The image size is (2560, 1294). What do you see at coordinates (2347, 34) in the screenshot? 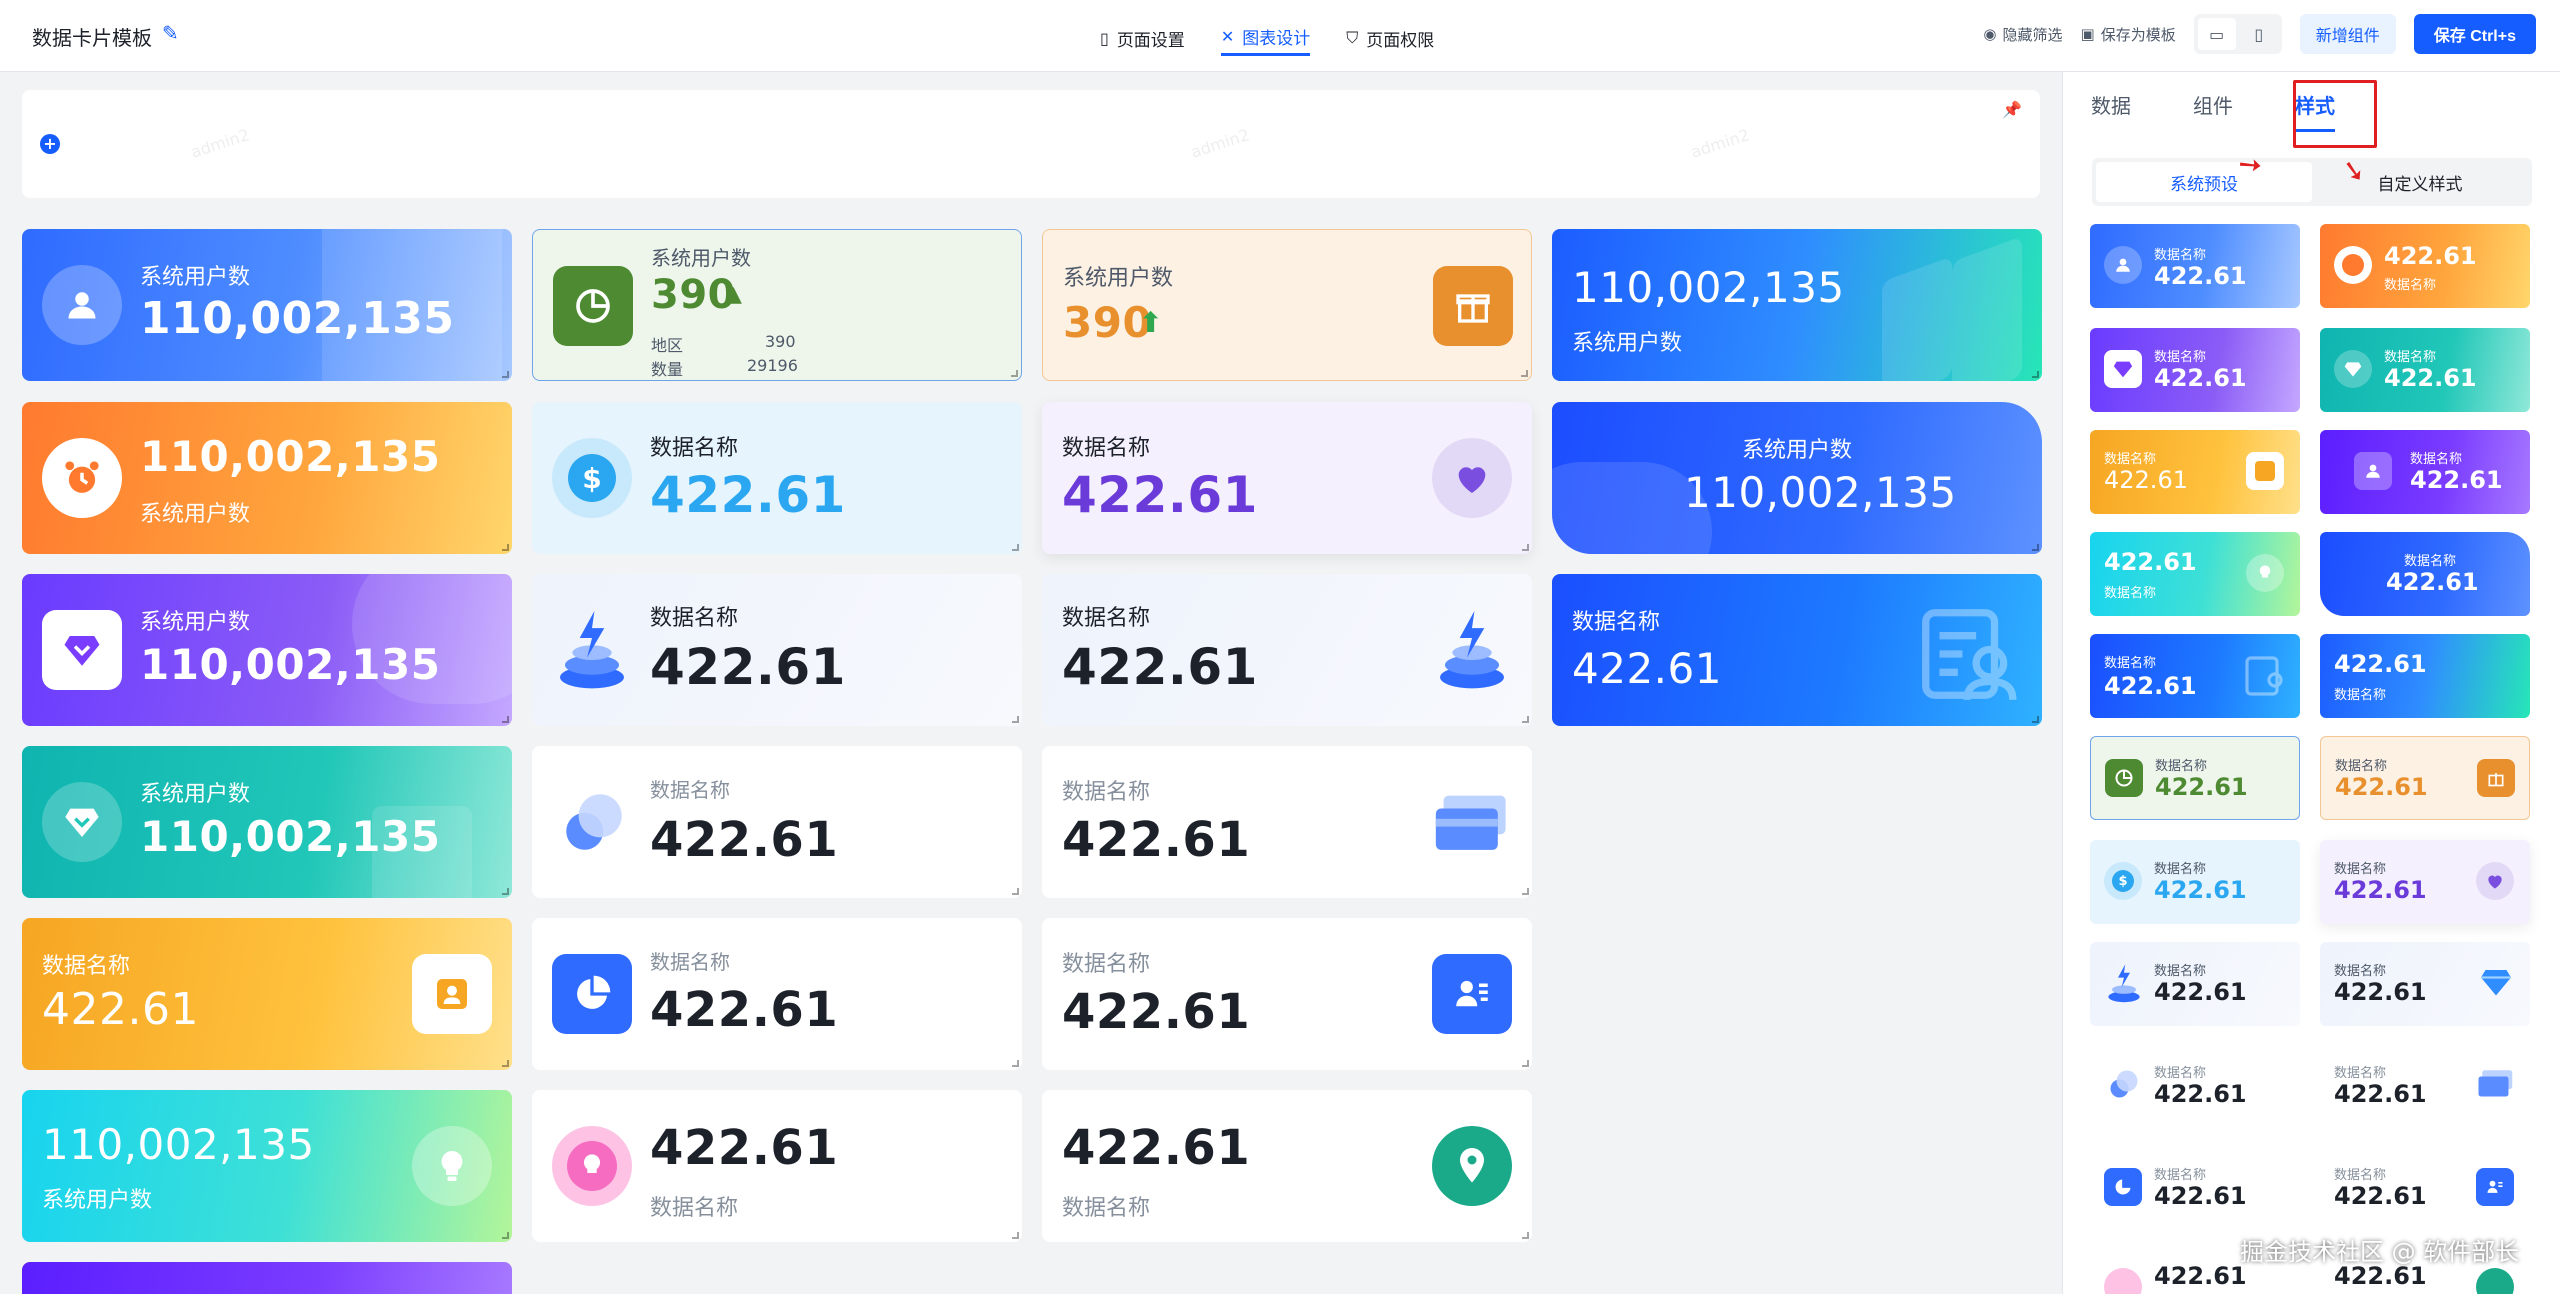
I see `add-component-button: 新增组件` at bounding box center [2347, 34].